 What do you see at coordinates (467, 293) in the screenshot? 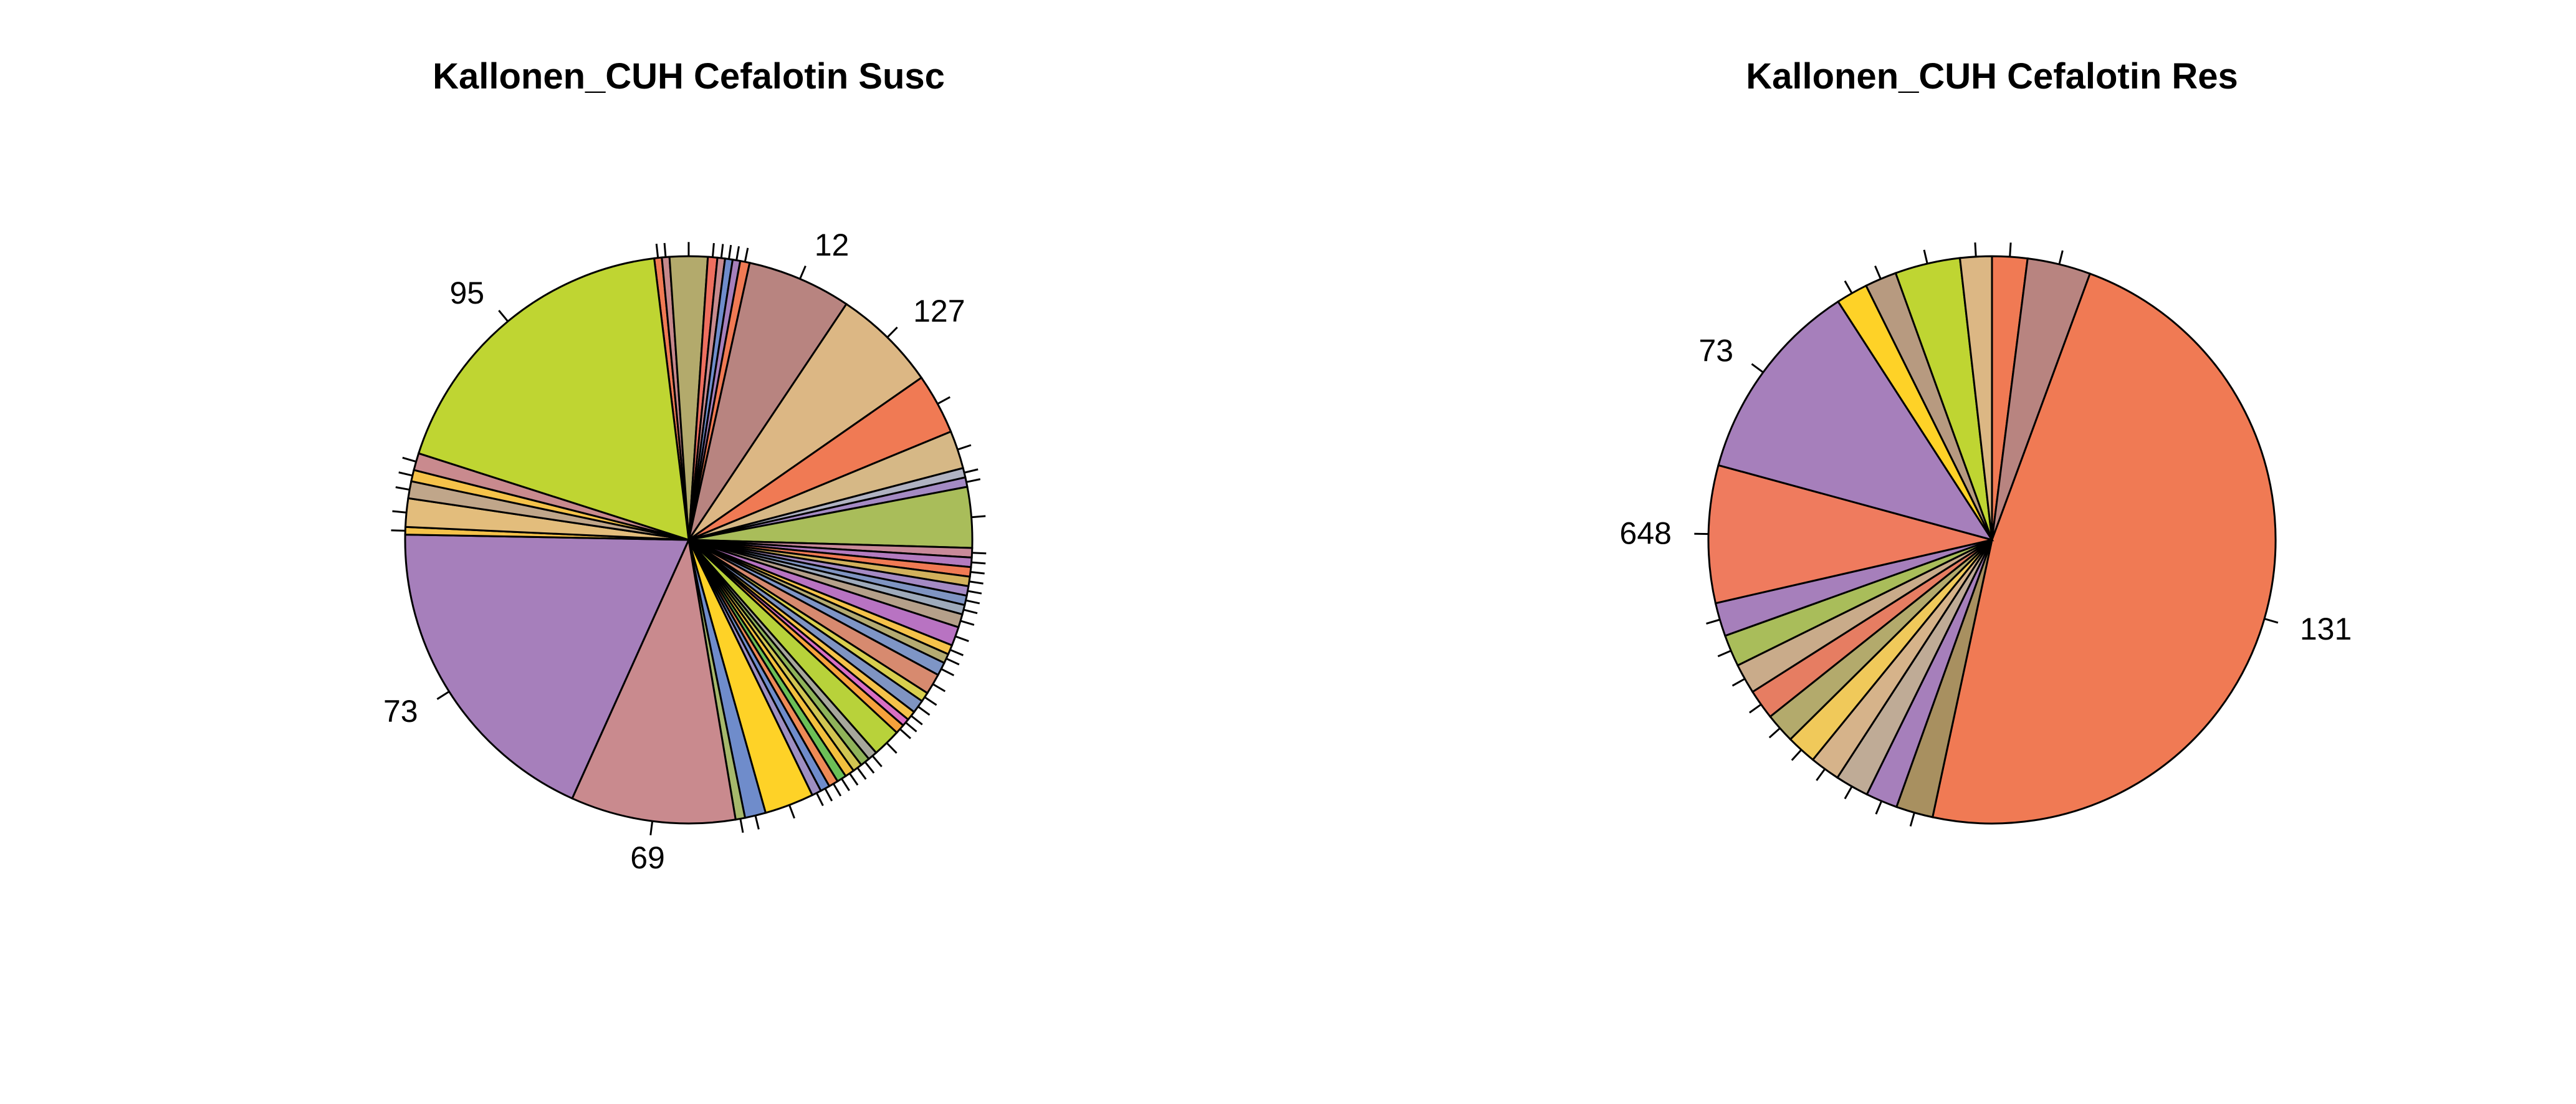
I see `pie-slice-label: 95` at bounding box center [467, 293].